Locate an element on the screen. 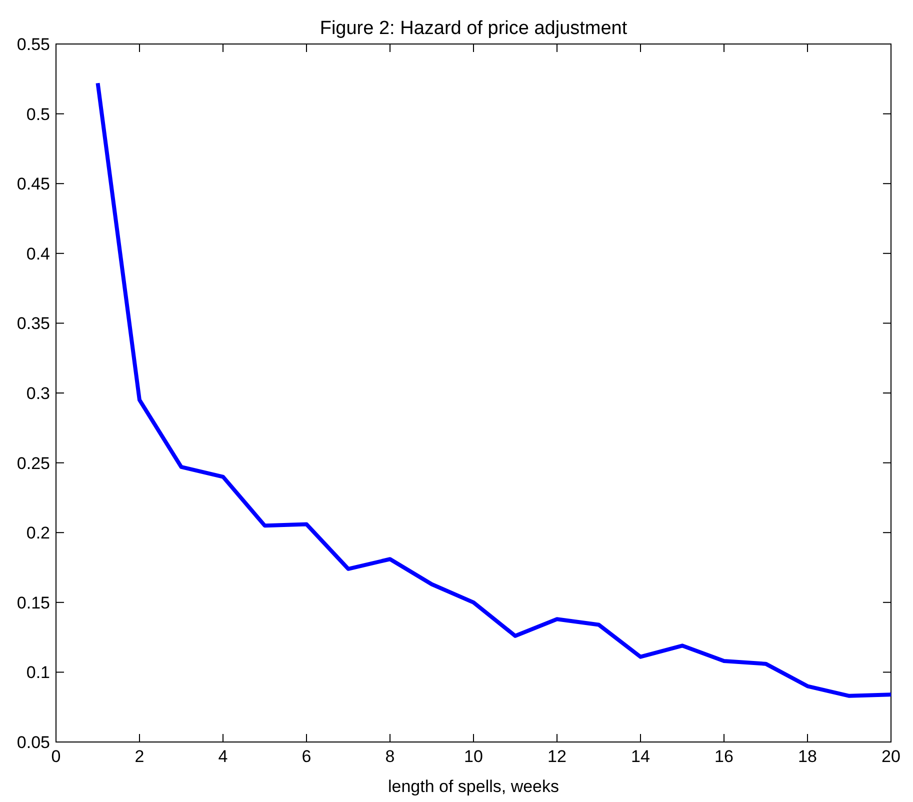  y-tick-label: 0.5 is located at coordinates (38, 114).